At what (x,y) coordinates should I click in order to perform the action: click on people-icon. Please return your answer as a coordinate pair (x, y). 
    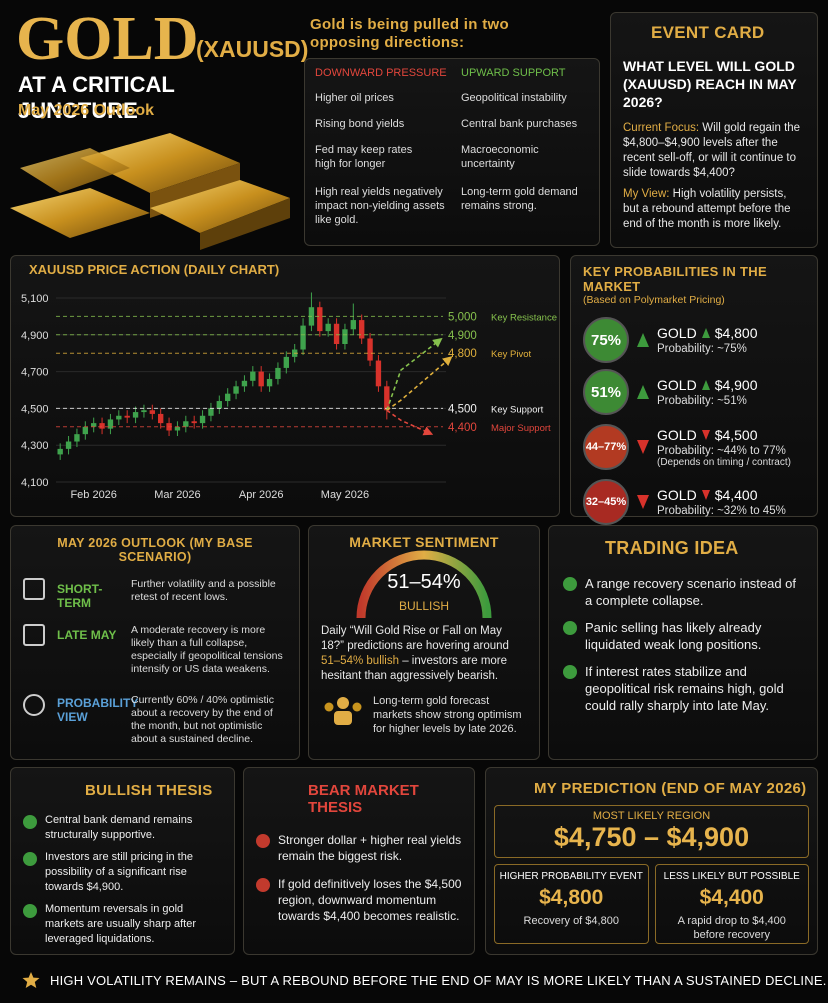
    Looking at the image, I should click on (343, 711).